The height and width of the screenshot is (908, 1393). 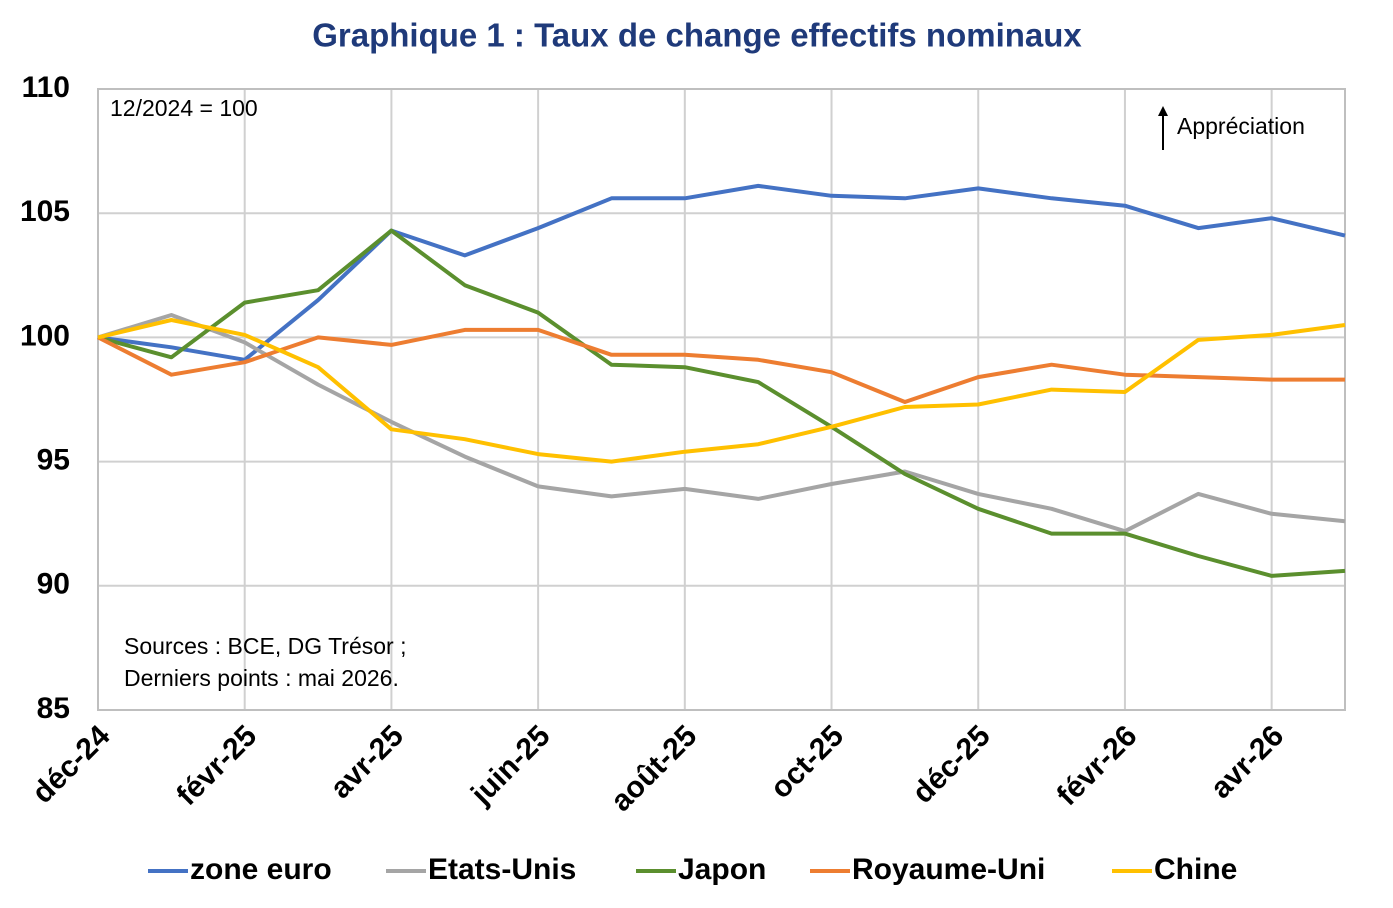 What do you see at coordinates (367, 762) in the screenshot?
I see `x-tick-label: avr-25` at bounding box center [367, 762].